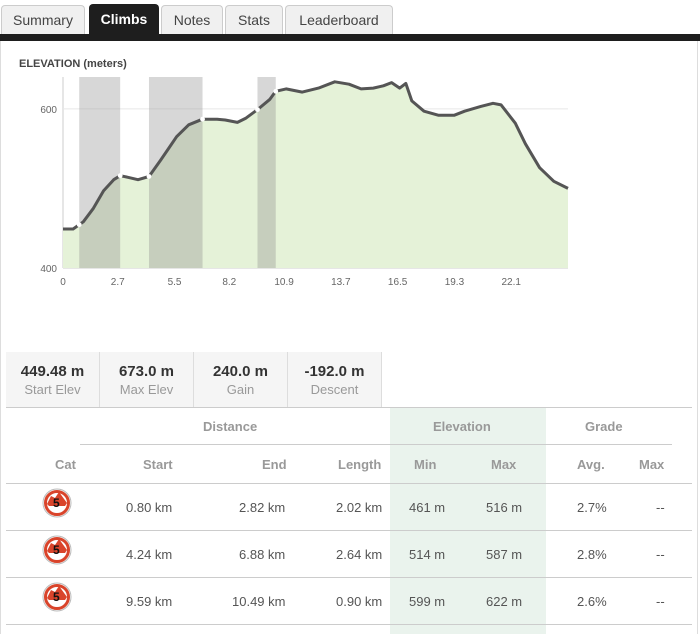 Image resolution: width=700 pixels, height=634 pixels. Describe the element at coordinates (339, 19) in the screenshot. I see `tab-leaderboard: Leaderboard` at that location.